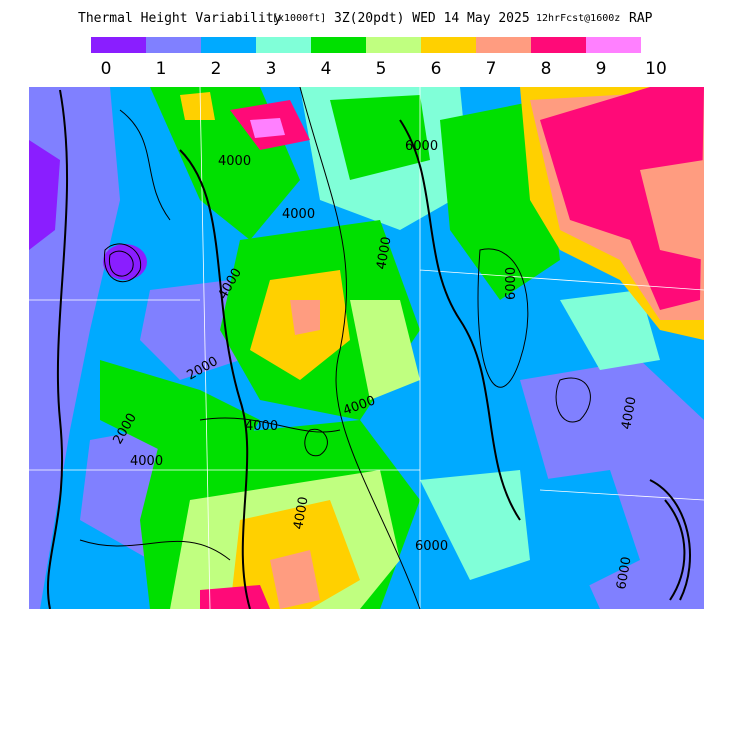  Describe the element at coordinates (106, 69) in the screenshot. I see `legend-label: 0` at that location.